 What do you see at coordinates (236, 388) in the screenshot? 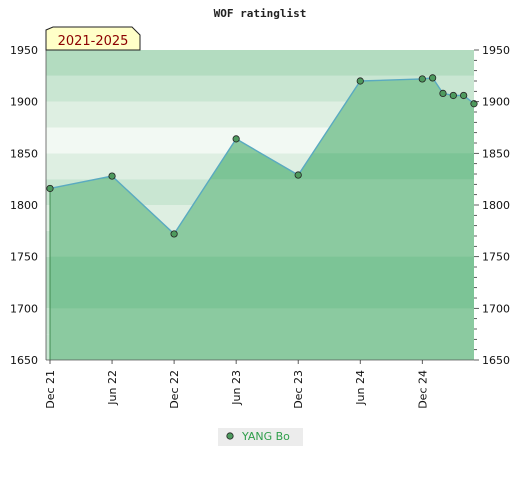
I see `x-tick-label: Jun 23` at bounding box center [236, 388].